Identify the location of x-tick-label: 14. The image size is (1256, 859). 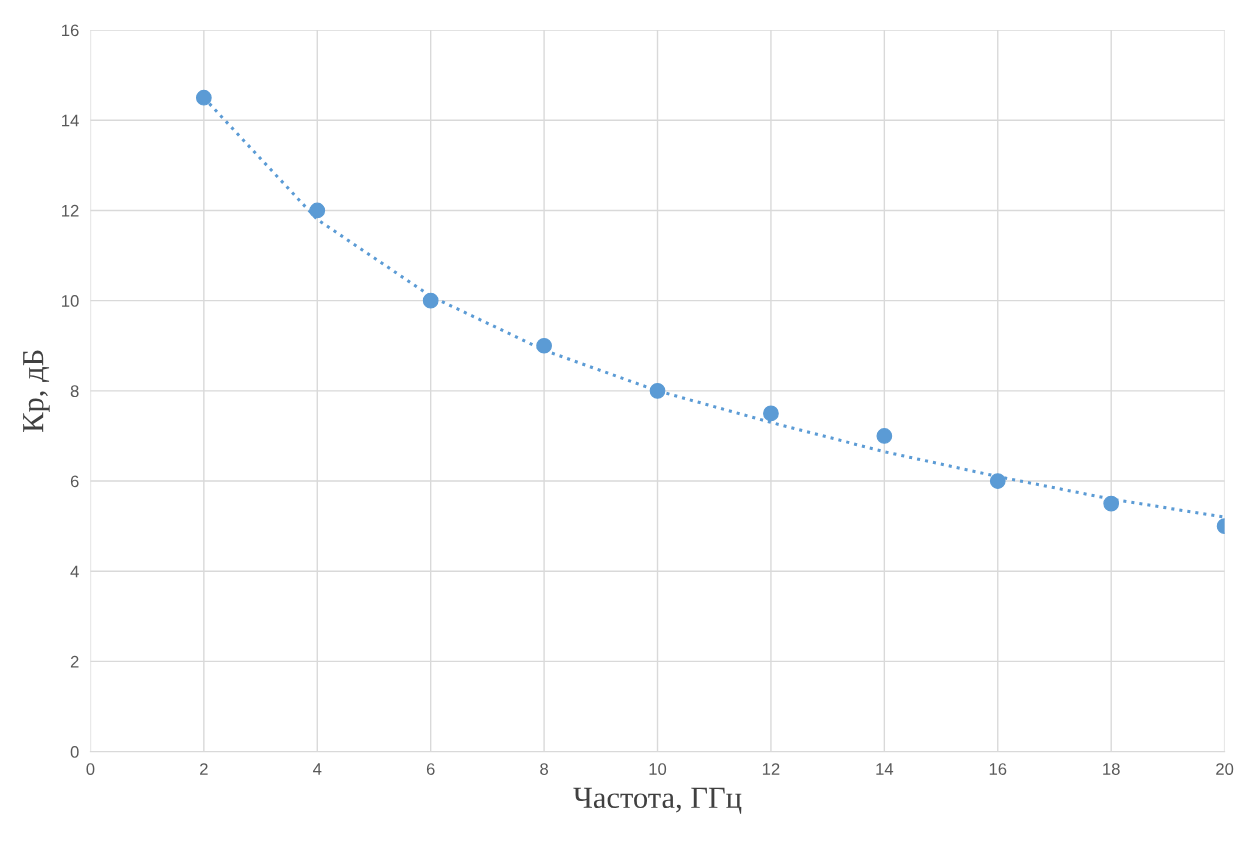
(885, 769).